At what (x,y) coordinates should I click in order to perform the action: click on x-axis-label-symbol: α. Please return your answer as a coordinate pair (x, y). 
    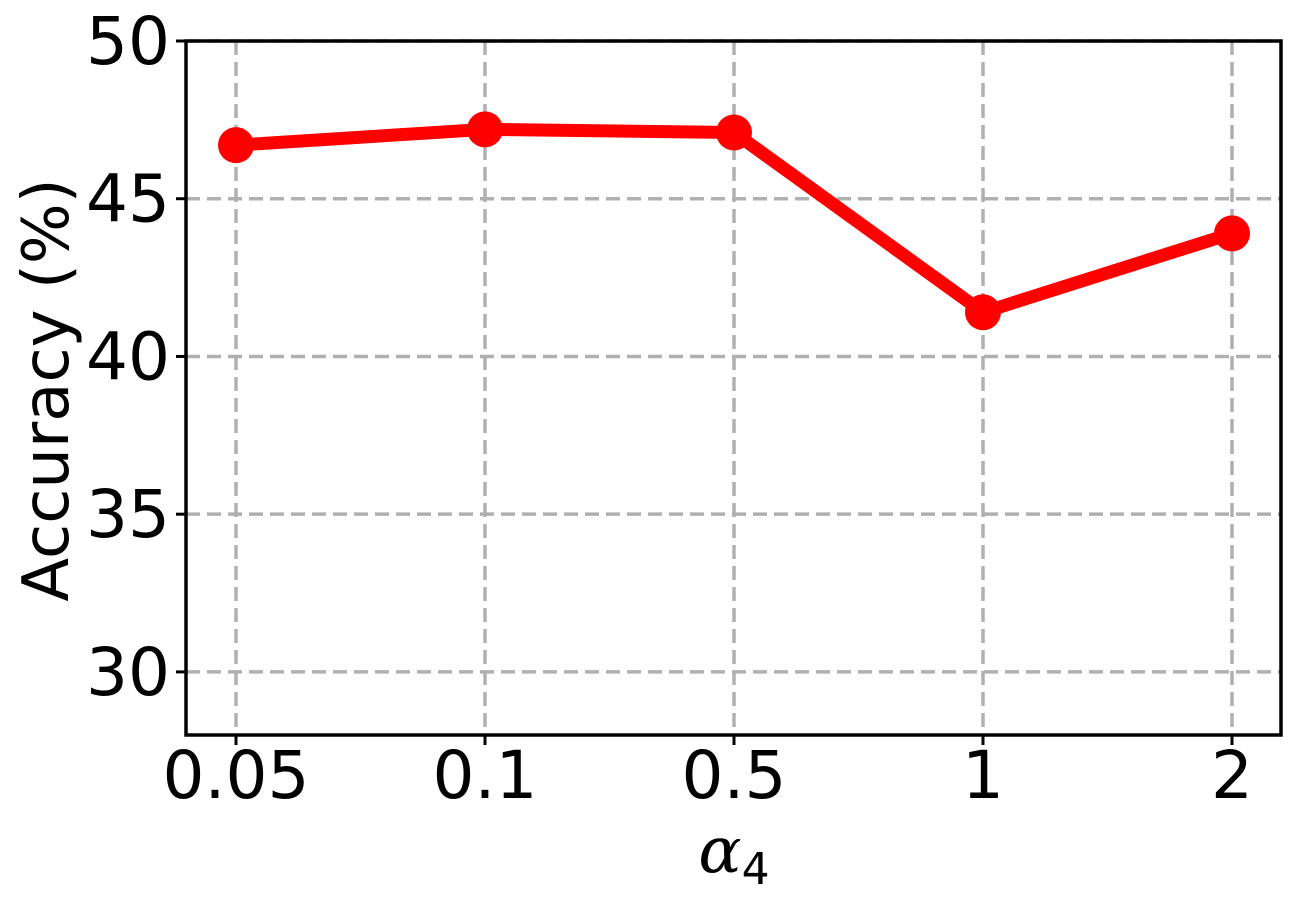
    Looking at the image, I should click on (719, 851).